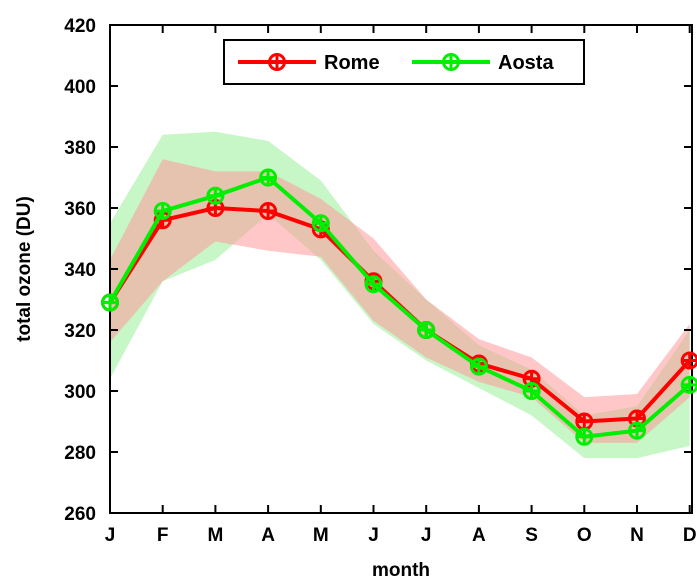  I want to click on legend-label-aosta: Aosta, so click(526, 63).